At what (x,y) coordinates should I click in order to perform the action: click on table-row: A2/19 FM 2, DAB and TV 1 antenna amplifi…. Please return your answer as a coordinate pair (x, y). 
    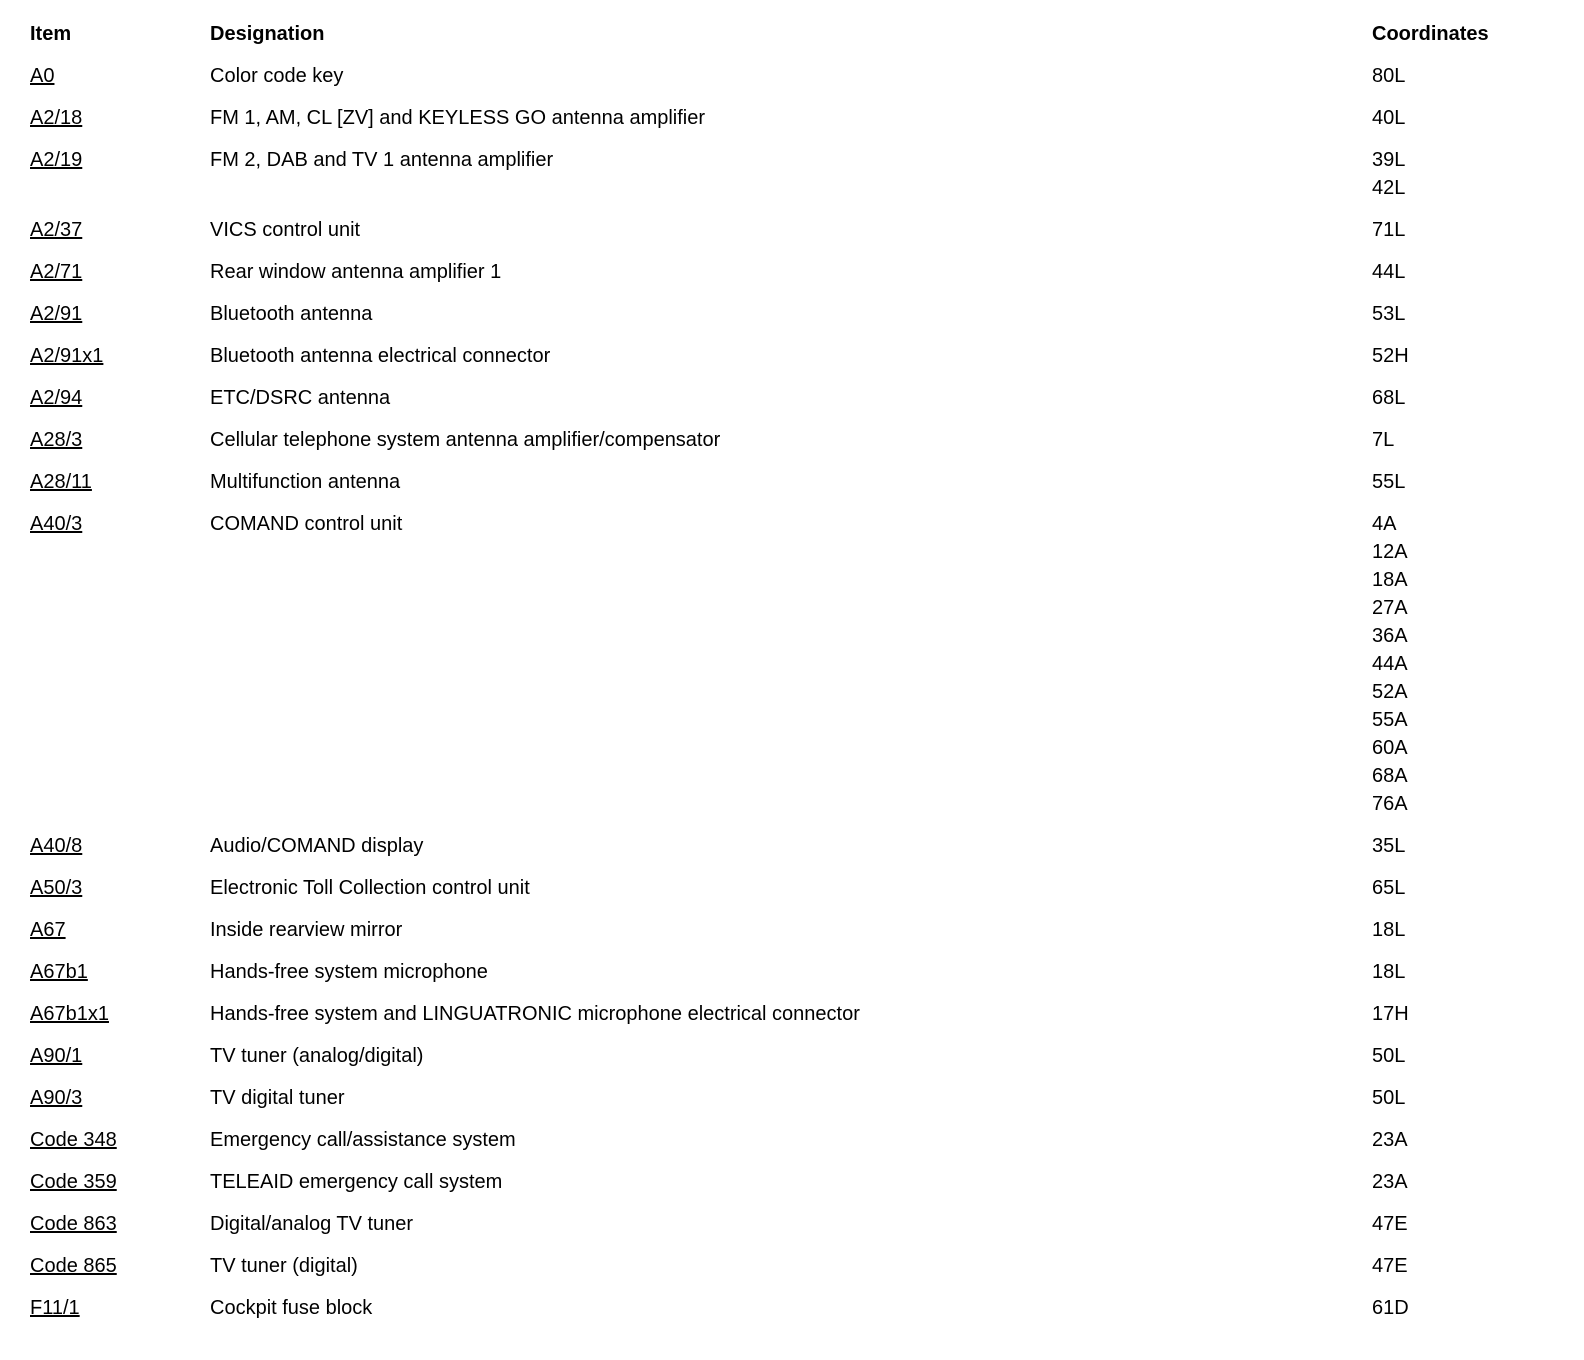
    Looking at the image, I should click on (792, 174).